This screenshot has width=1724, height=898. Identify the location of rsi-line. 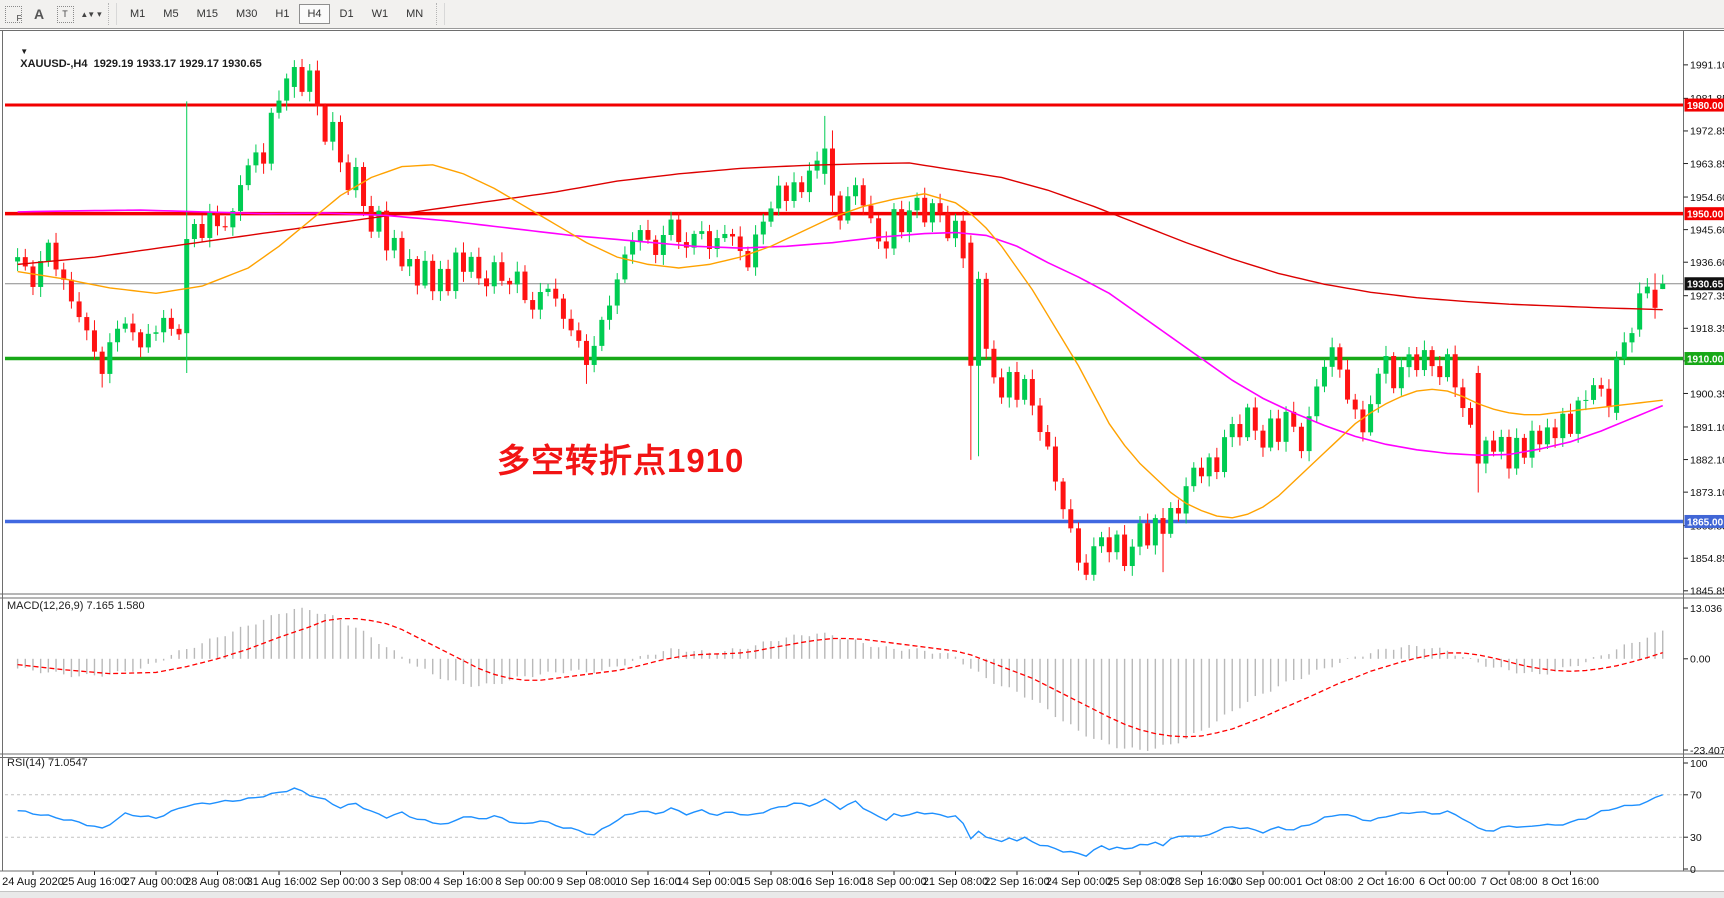
(840, 822).